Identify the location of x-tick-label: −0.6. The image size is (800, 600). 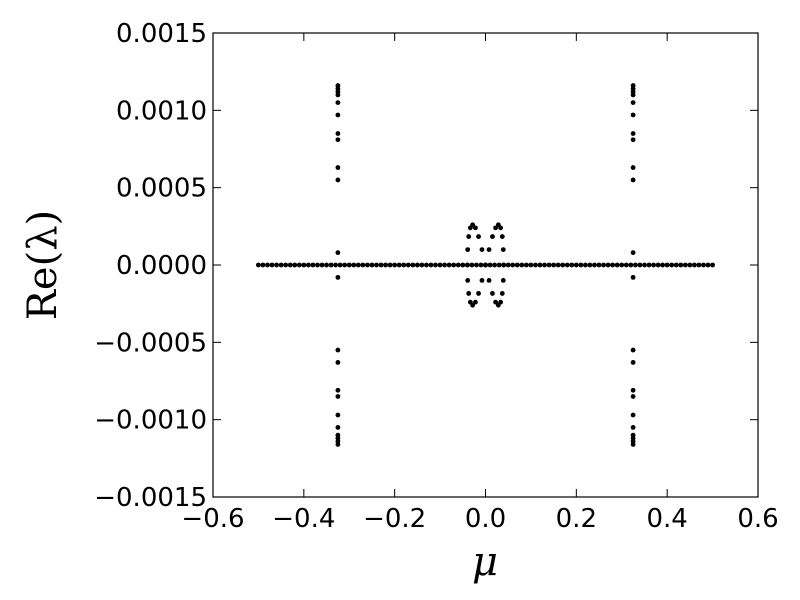
(212, 519).